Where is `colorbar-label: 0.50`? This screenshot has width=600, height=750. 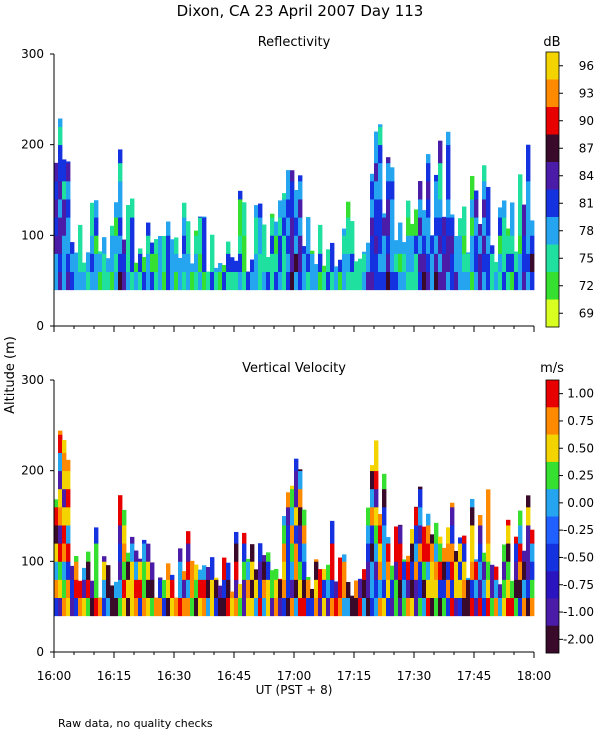 colorbar-label: 0.50 is located at coordinates (580, 448).